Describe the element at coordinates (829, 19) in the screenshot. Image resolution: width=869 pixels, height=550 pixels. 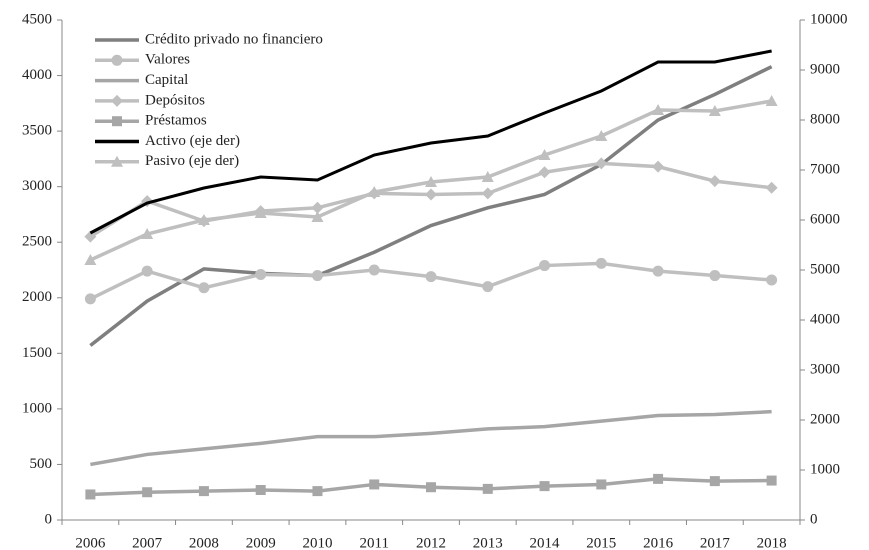
I see `y2-tick-label: 10000` at that location.